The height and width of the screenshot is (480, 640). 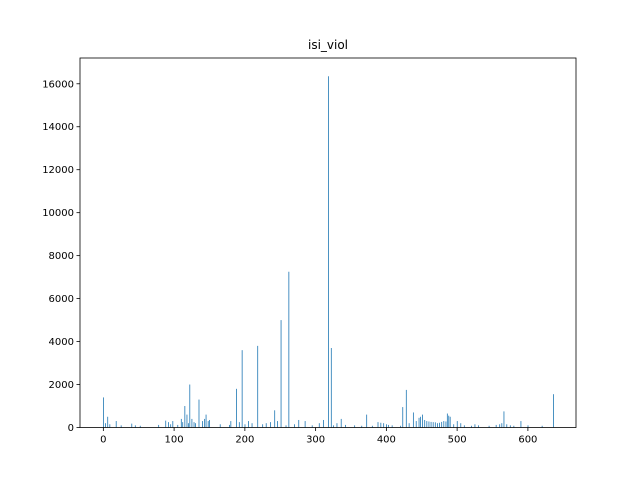 What do you see at coordinates (58, 213) in the screenshot?
I see `y-tick-label: 10000` at bounding box center [58, 213].